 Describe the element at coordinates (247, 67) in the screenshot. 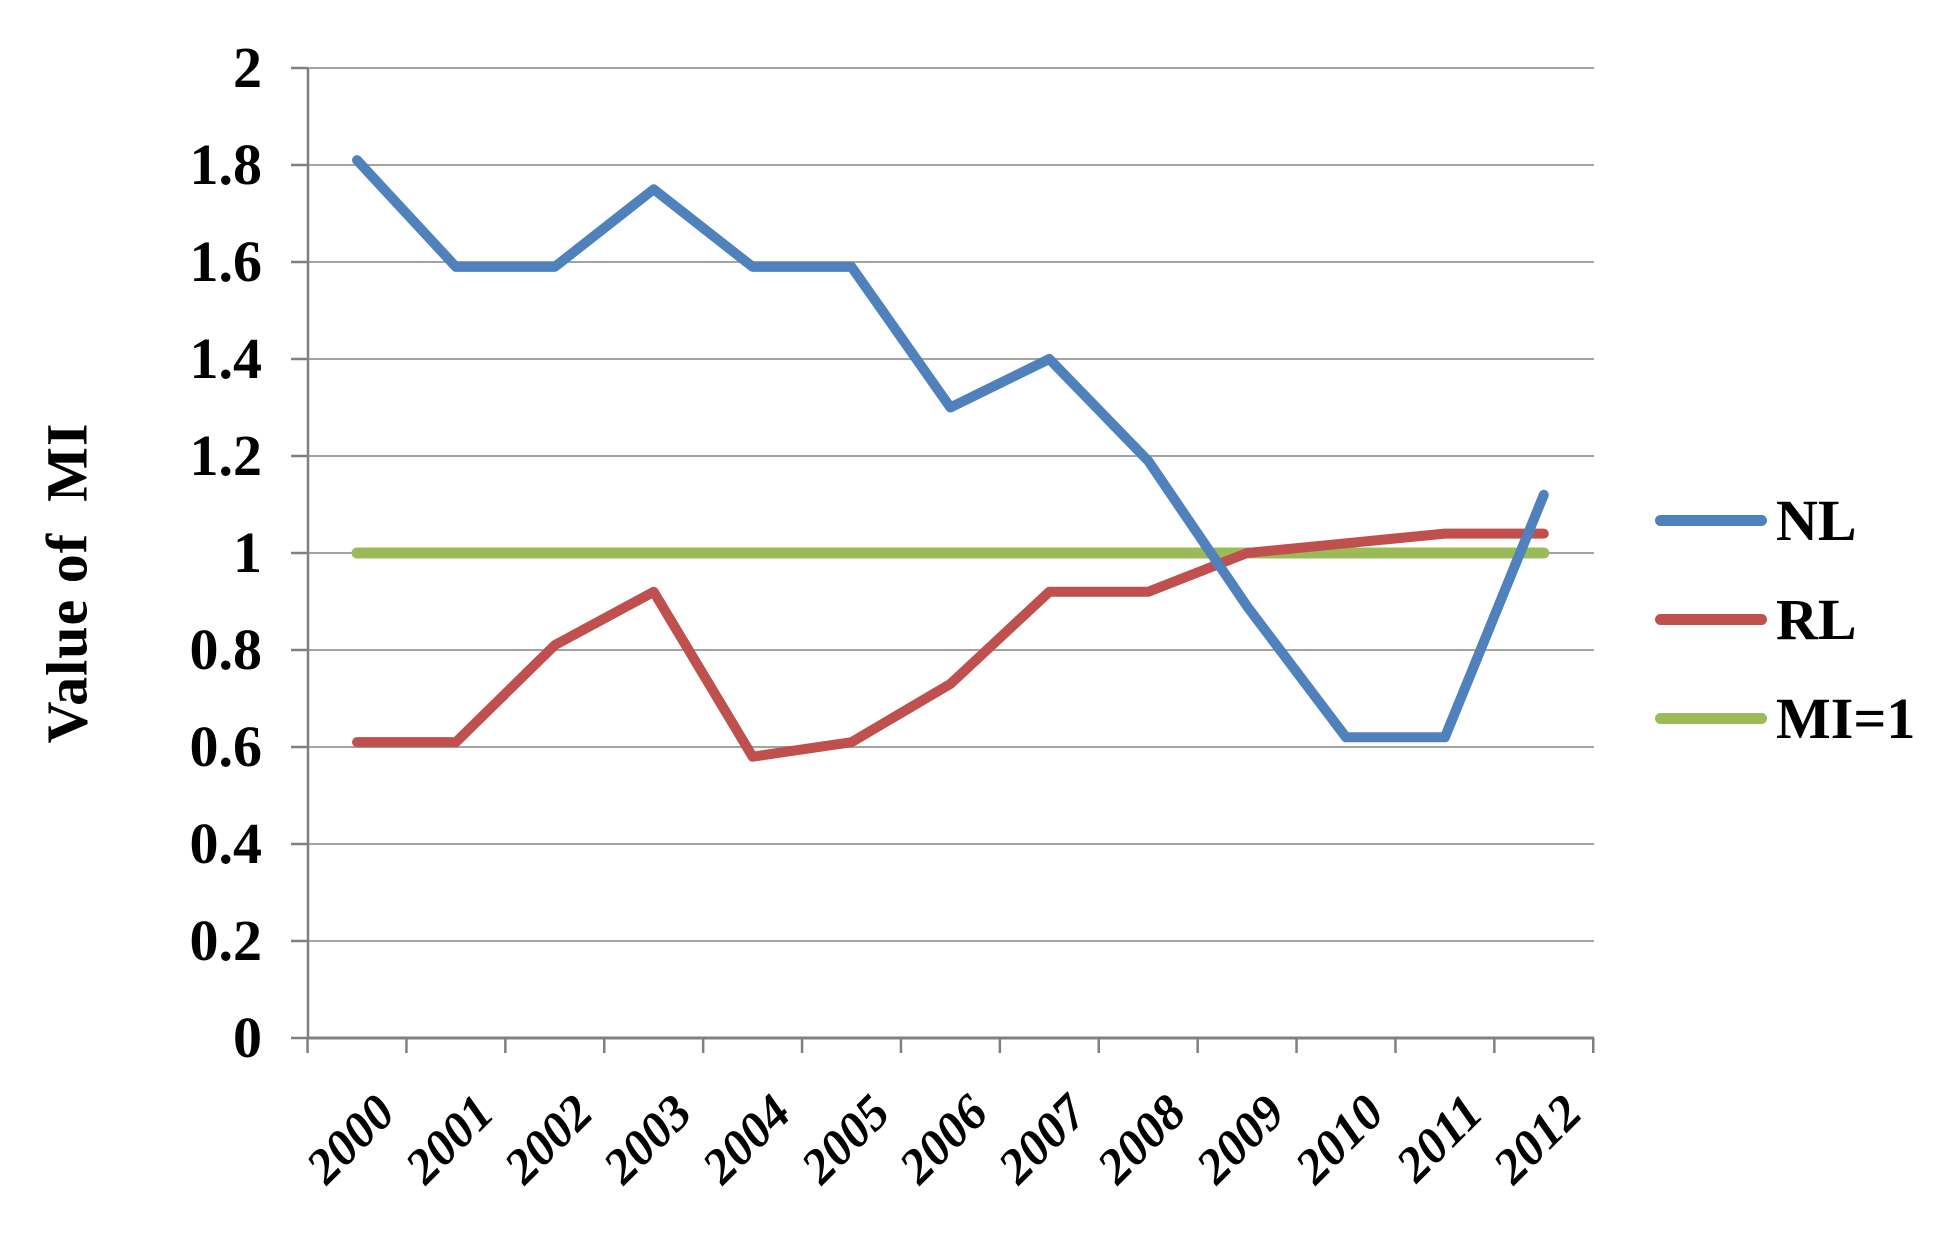

I see `y-tick-label: 2` at that location.